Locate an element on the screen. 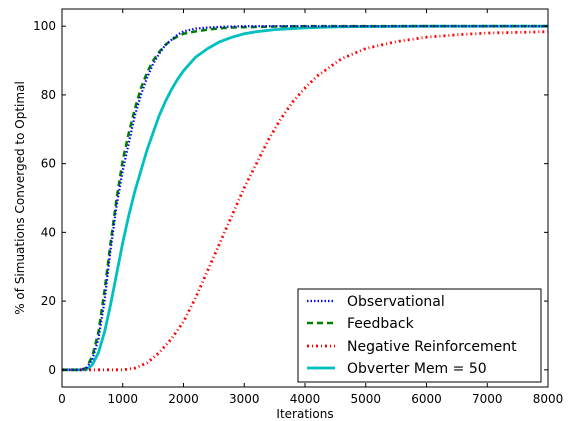 This screenshot has height=421, width=571. legend-label: Negative Reinforcement is located at coordinates (432, 347).